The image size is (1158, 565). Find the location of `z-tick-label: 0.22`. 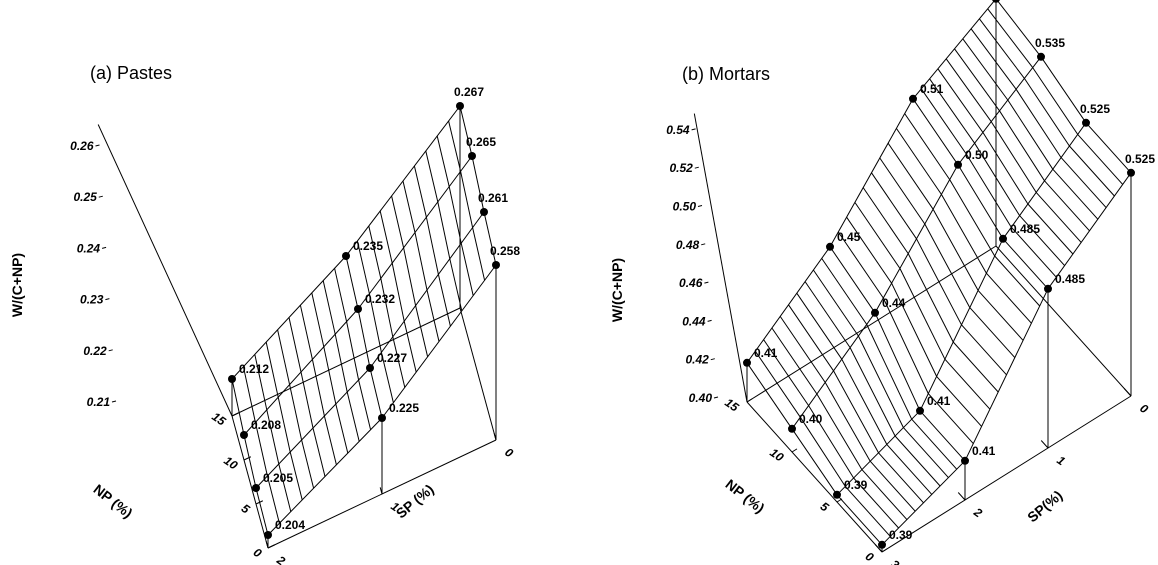

z-tick-label: 0.22 is located at coordinates (95, 351).